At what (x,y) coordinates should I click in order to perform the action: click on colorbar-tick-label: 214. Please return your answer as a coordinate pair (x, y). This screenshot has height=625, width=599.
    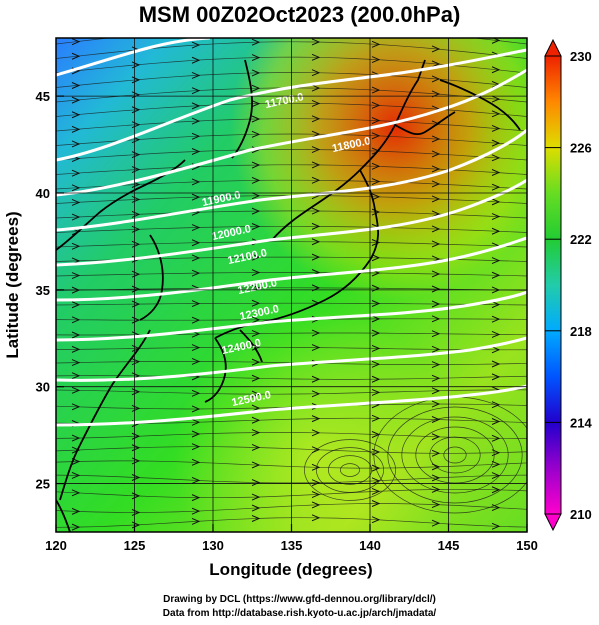
    Looking at the image, I should click on (581, 422).